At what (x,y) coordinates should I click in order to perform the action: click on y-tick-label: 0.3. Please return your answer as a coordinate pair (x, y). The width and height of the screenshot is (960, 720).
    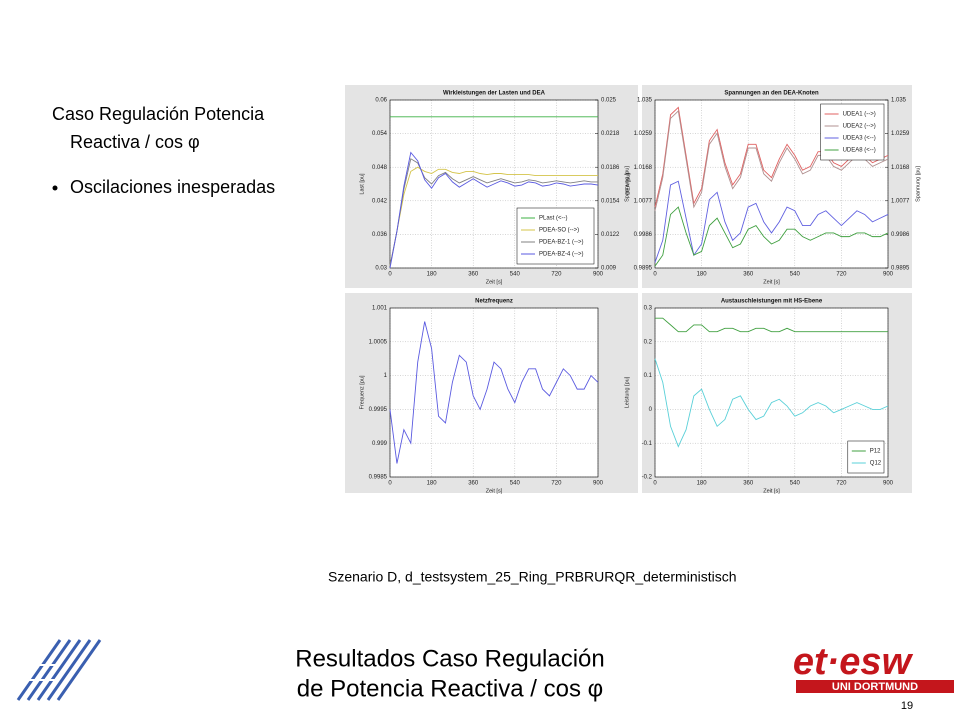
    Looking at the image, I should click on (648, 309).